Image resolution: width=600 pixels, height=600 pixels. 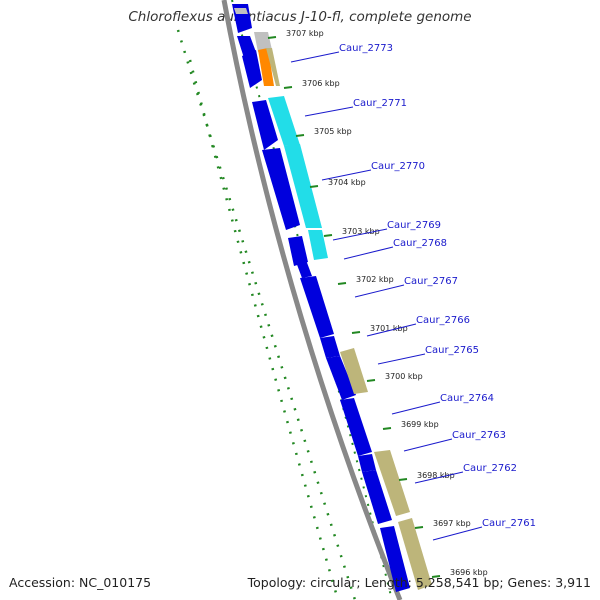 What do you see at coordinates (436, 475) in the screenshot?
I see `kbp-tick-label: 3698 kbp` at bounding box center [436, 475].